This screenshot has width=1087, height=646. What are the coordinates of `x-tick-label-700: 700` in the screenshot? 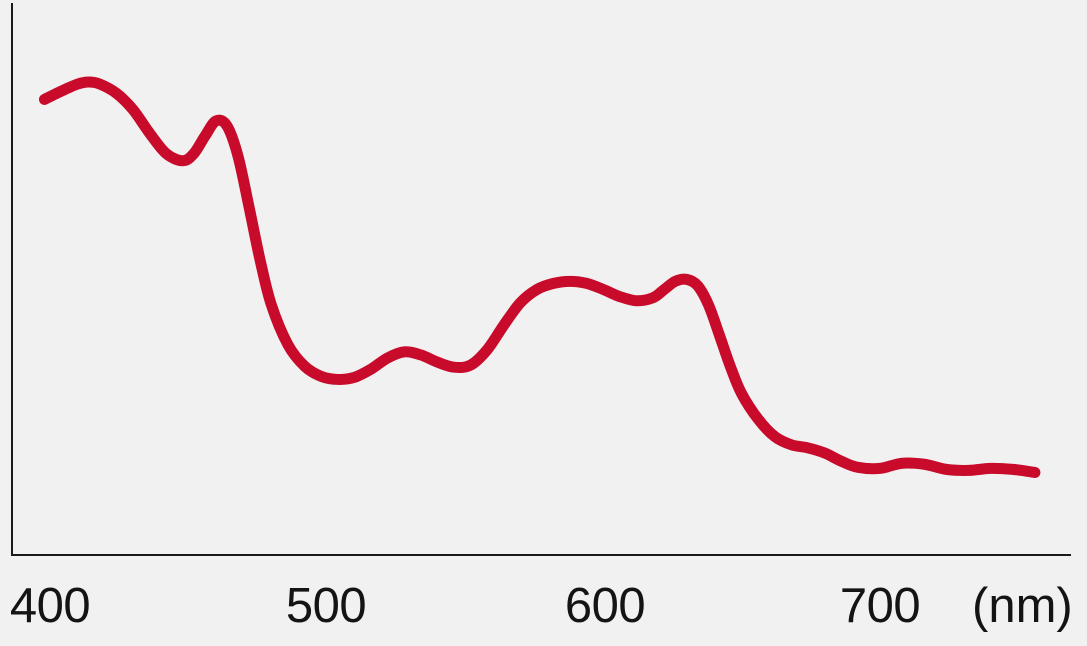 It's located at (880, 606).